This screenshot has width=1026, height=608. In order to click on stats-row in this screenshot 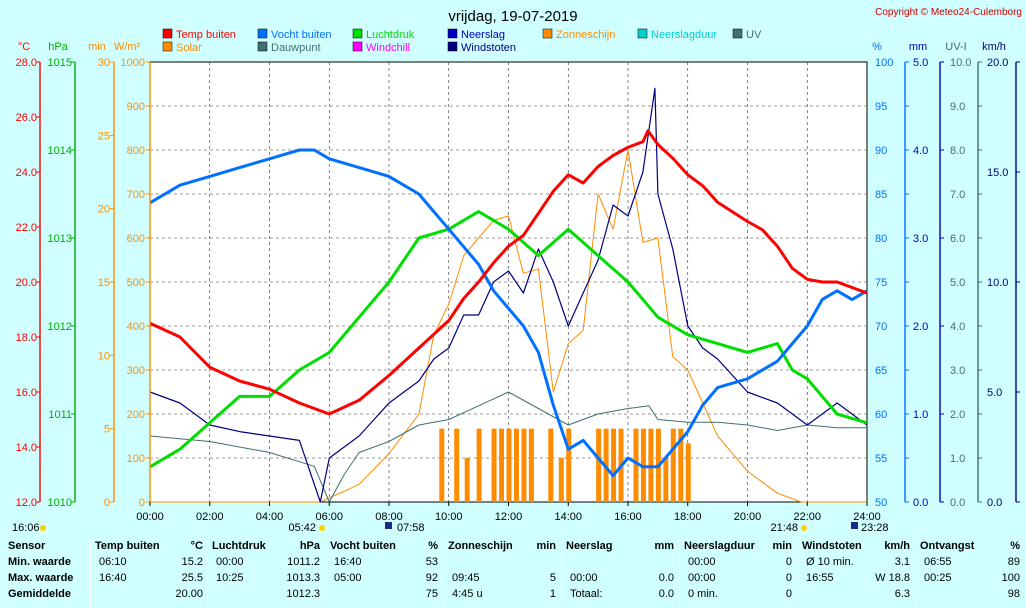, I will do `click(502, 562)`.